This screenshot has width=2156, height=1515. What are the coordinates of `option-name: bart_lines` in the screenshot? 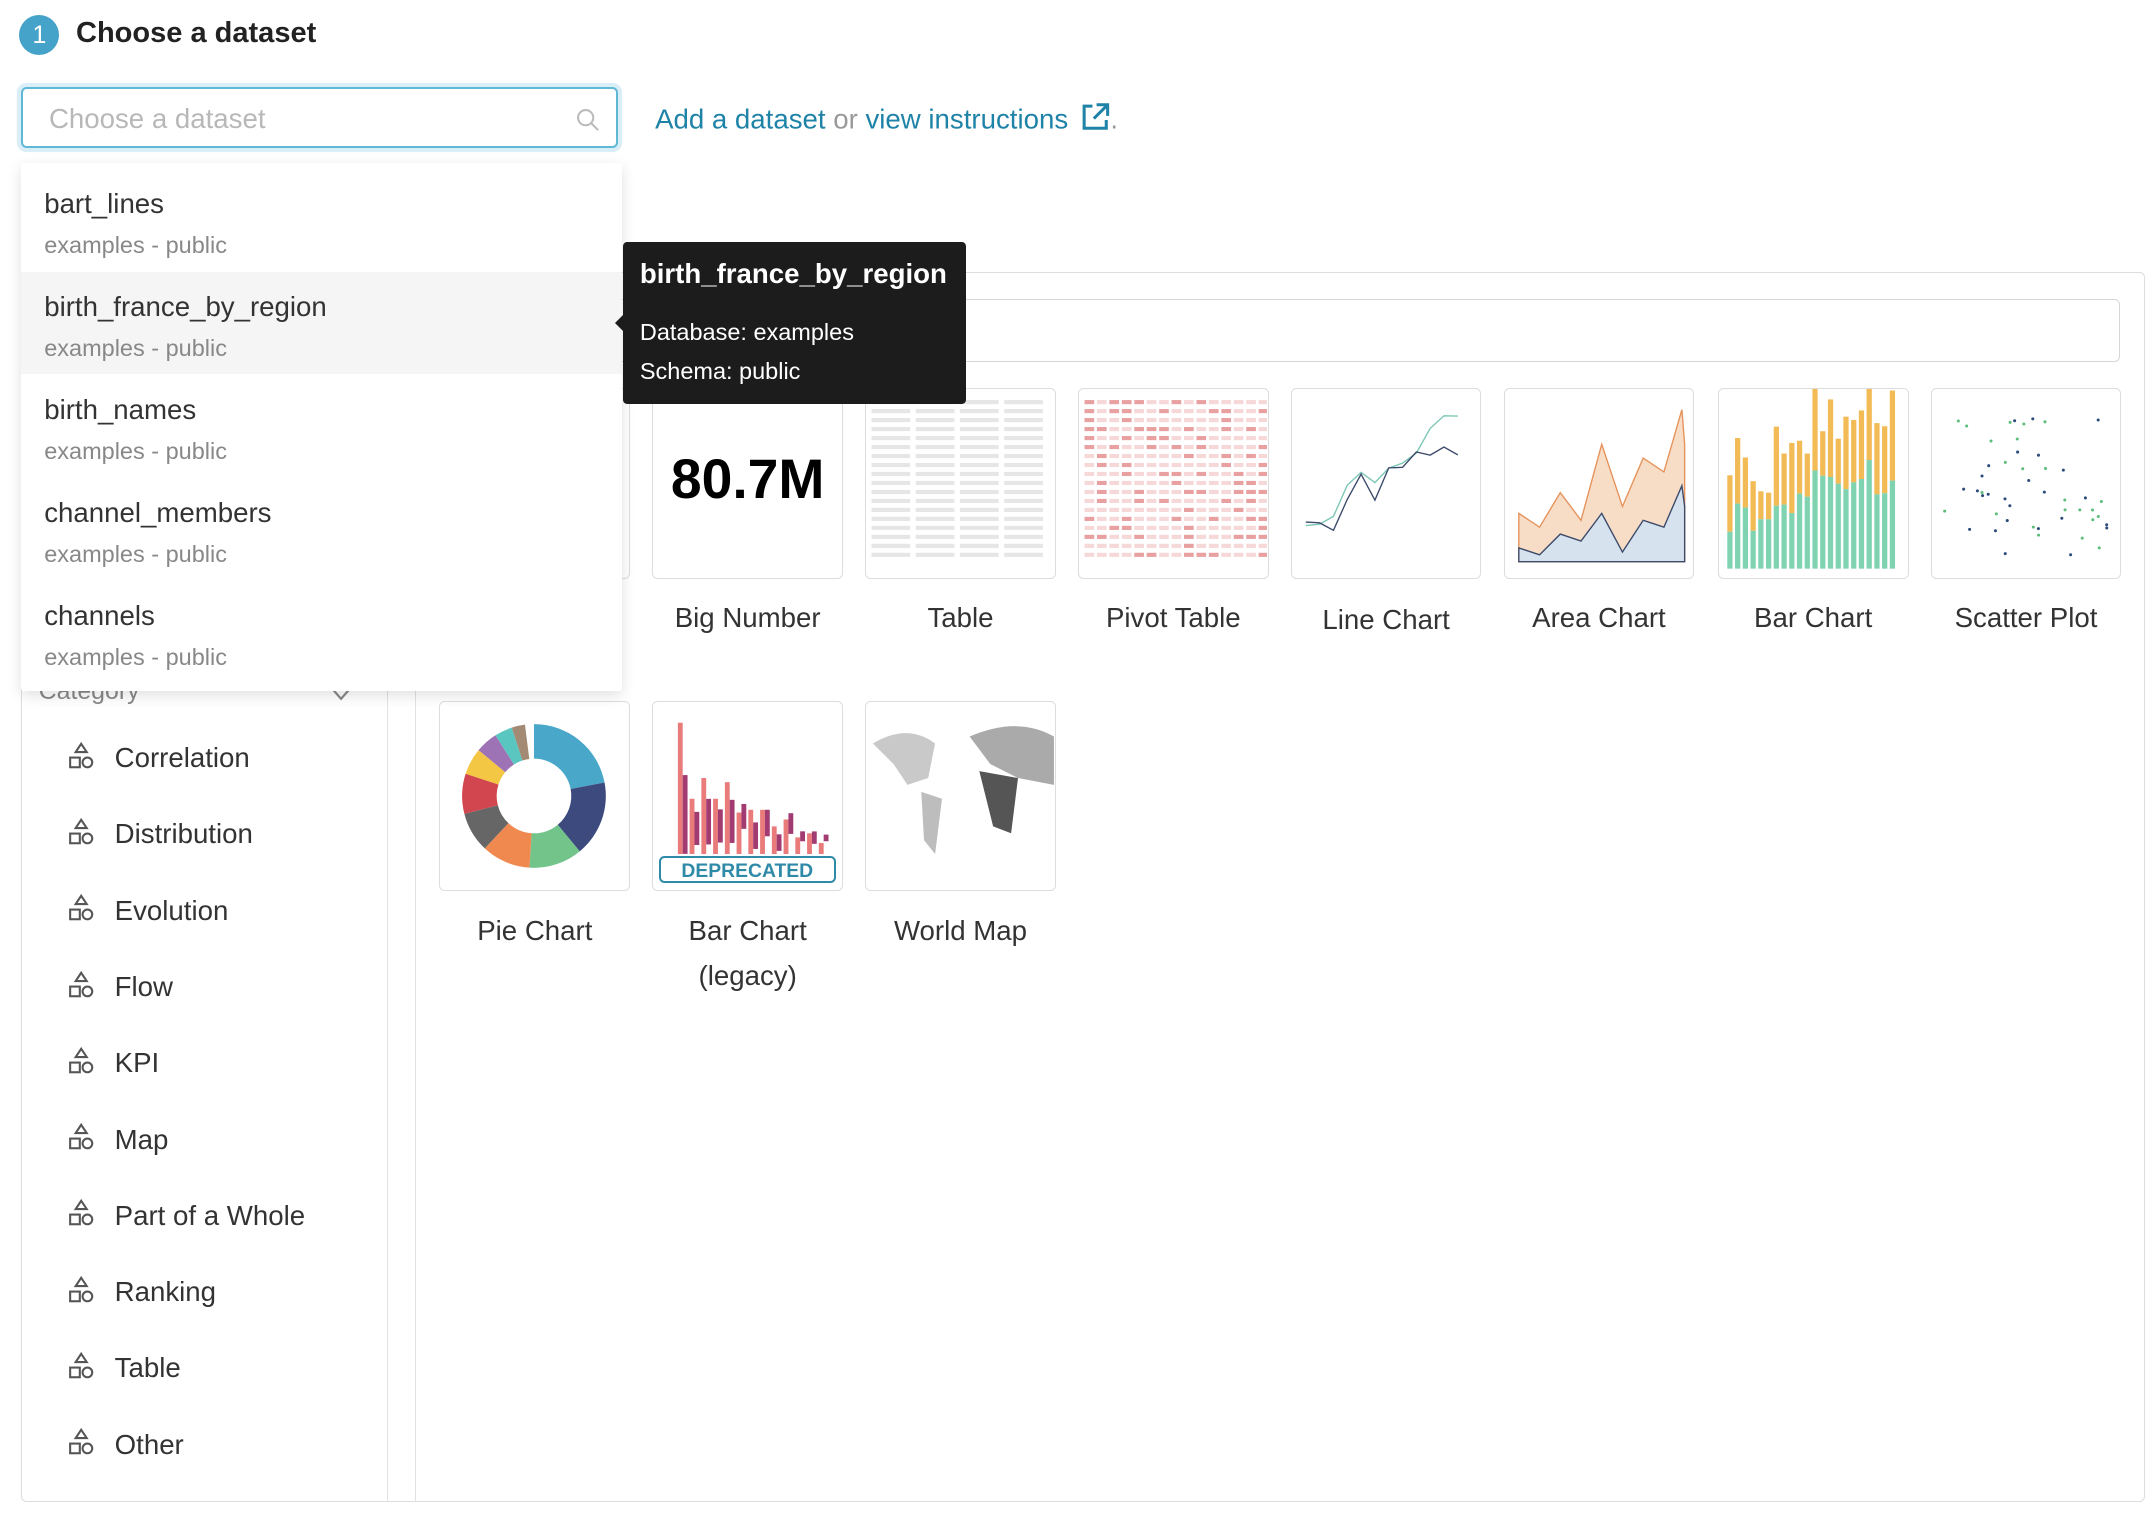 It's located at (104, 203).